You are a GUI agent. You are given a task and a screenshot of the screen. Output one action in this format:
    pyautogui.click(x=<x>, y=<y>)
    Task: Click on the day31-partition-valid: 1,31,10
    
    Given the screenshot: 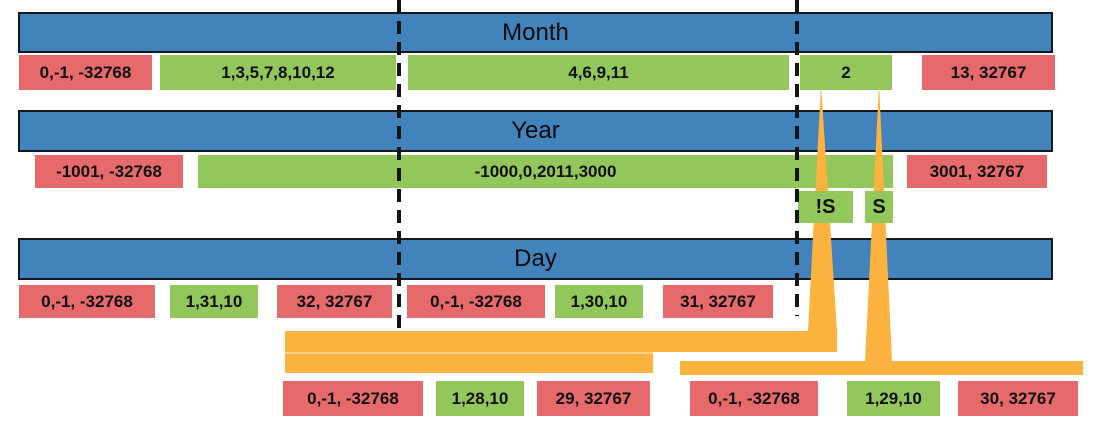 What is the action you would take?
    pyautogui.click(x=214, y=301)
    